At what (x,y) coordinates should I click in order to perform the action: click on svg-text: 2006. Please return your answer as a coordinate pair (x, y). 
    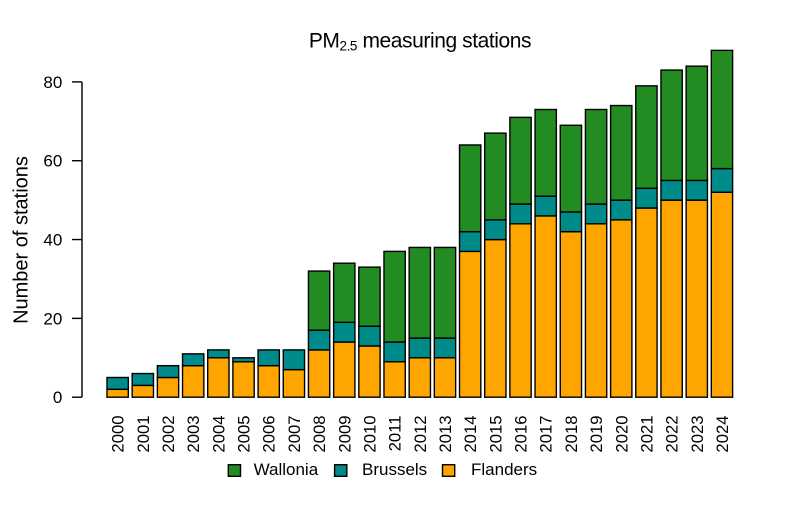
    Looking at the image, I should click on (269, 434).